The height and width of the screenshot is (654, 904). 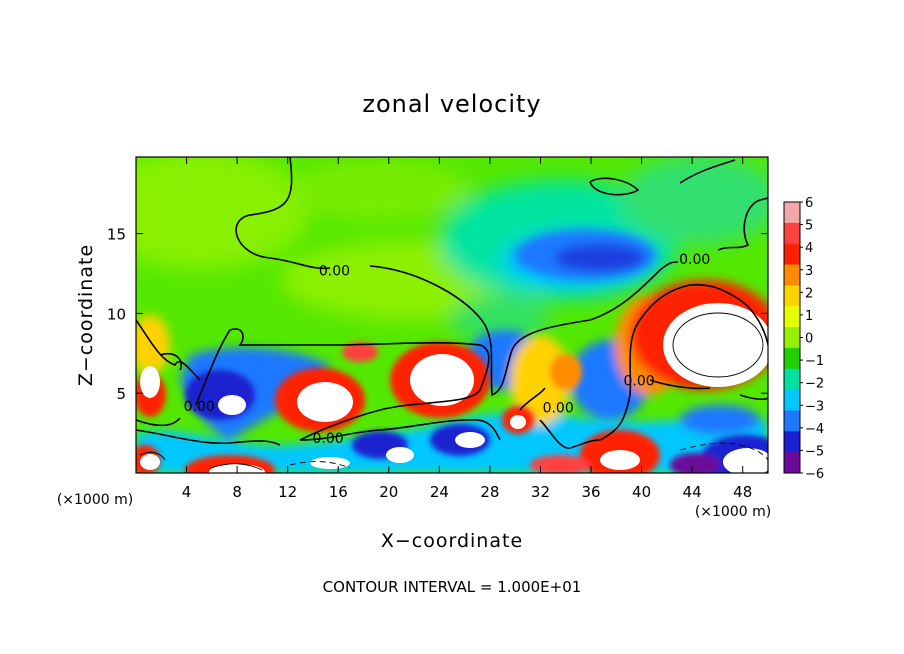 I want to click on colorbar-level-label: −5, so click(x=814, y=451).